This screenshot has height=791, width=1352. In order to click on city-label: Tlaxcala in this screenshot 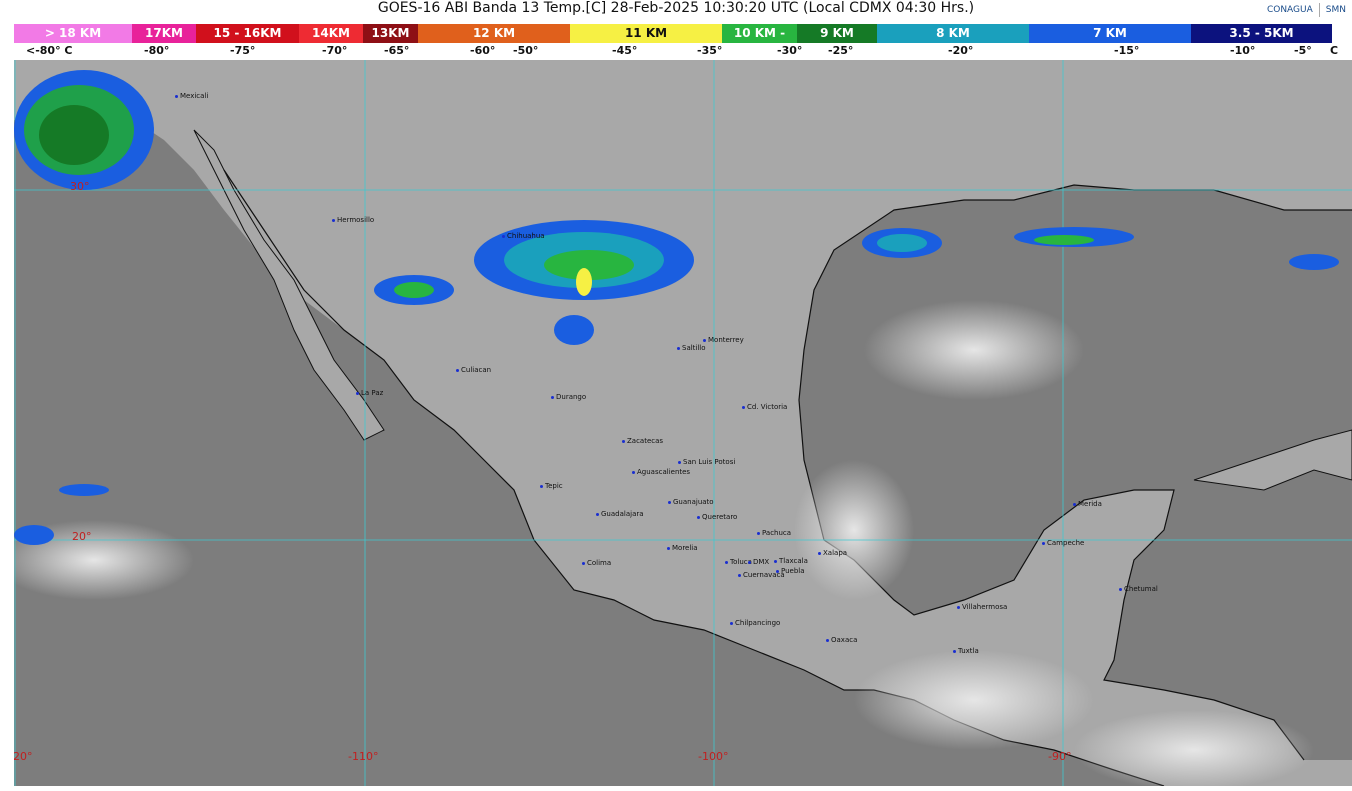, I will do `click(791, 561)`.